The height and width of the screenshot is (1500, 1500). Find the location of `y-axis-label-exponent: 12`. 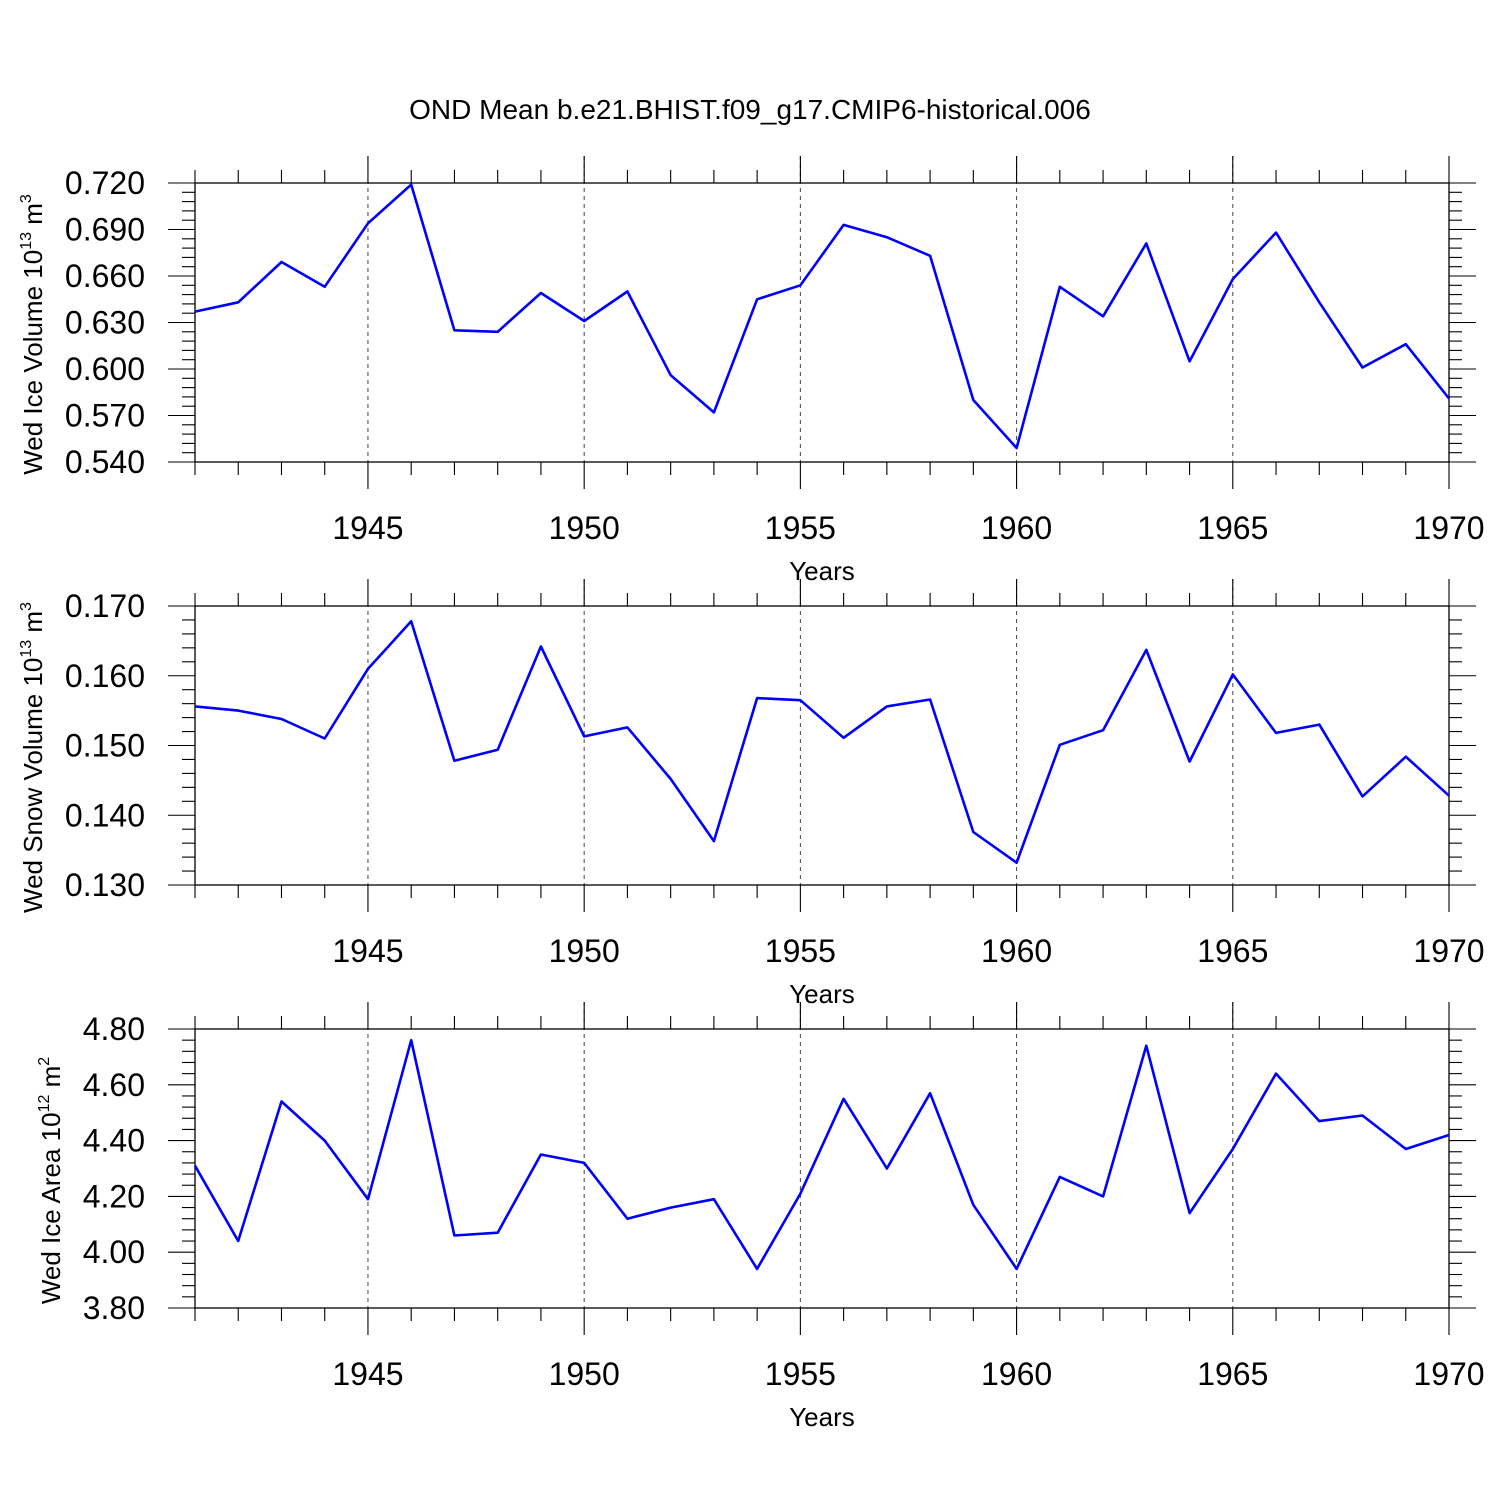

y-axis-label-exponent: 12 is located at coordinates (44, 1104).